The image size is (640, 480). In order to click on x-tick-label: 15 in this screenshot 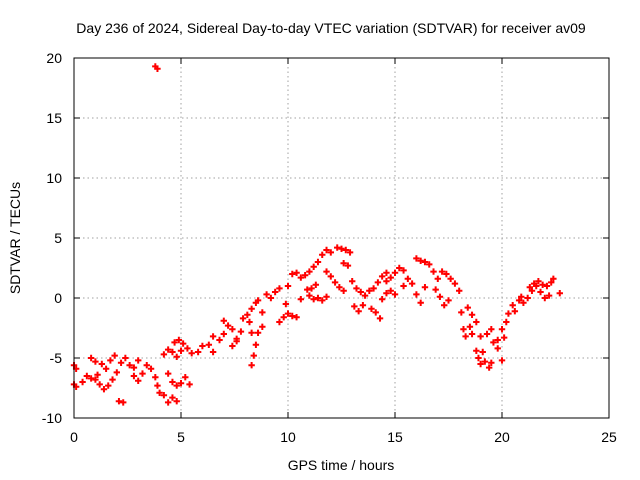, I will do `click(395, 437)`.